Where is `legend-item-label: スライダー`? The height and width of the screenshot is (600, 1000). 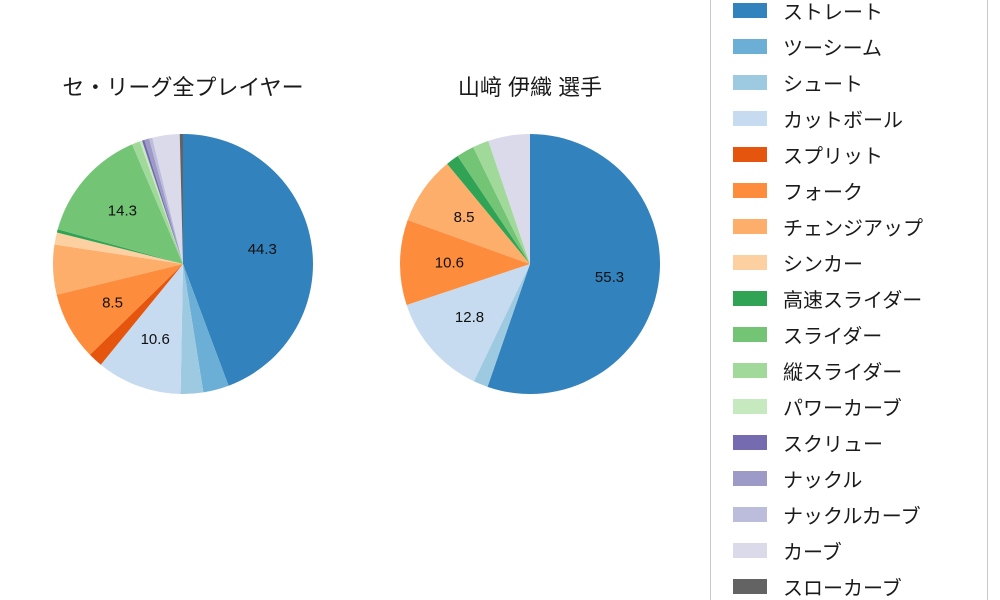 legend-item-label: スライダー is located at coordinates (833, 336).